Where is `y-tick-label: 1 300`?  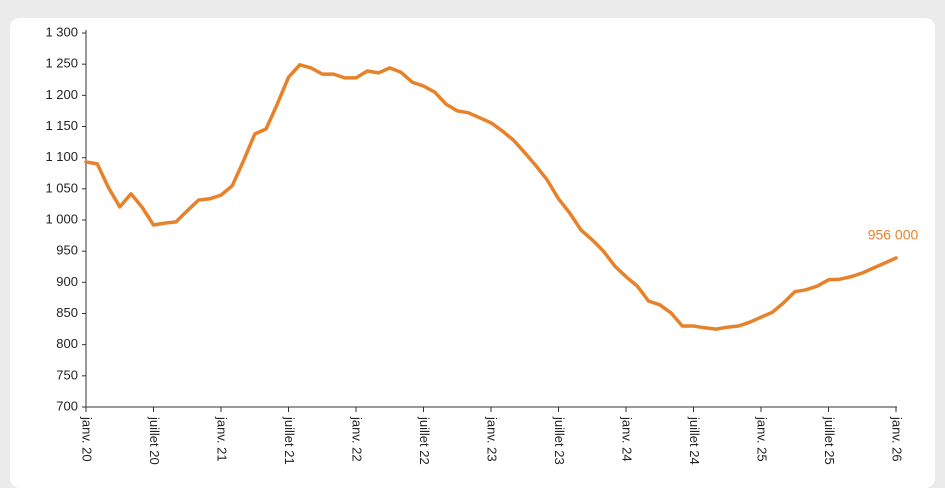
y-tick-label: 1 300 is located at coordinates (61, 31).